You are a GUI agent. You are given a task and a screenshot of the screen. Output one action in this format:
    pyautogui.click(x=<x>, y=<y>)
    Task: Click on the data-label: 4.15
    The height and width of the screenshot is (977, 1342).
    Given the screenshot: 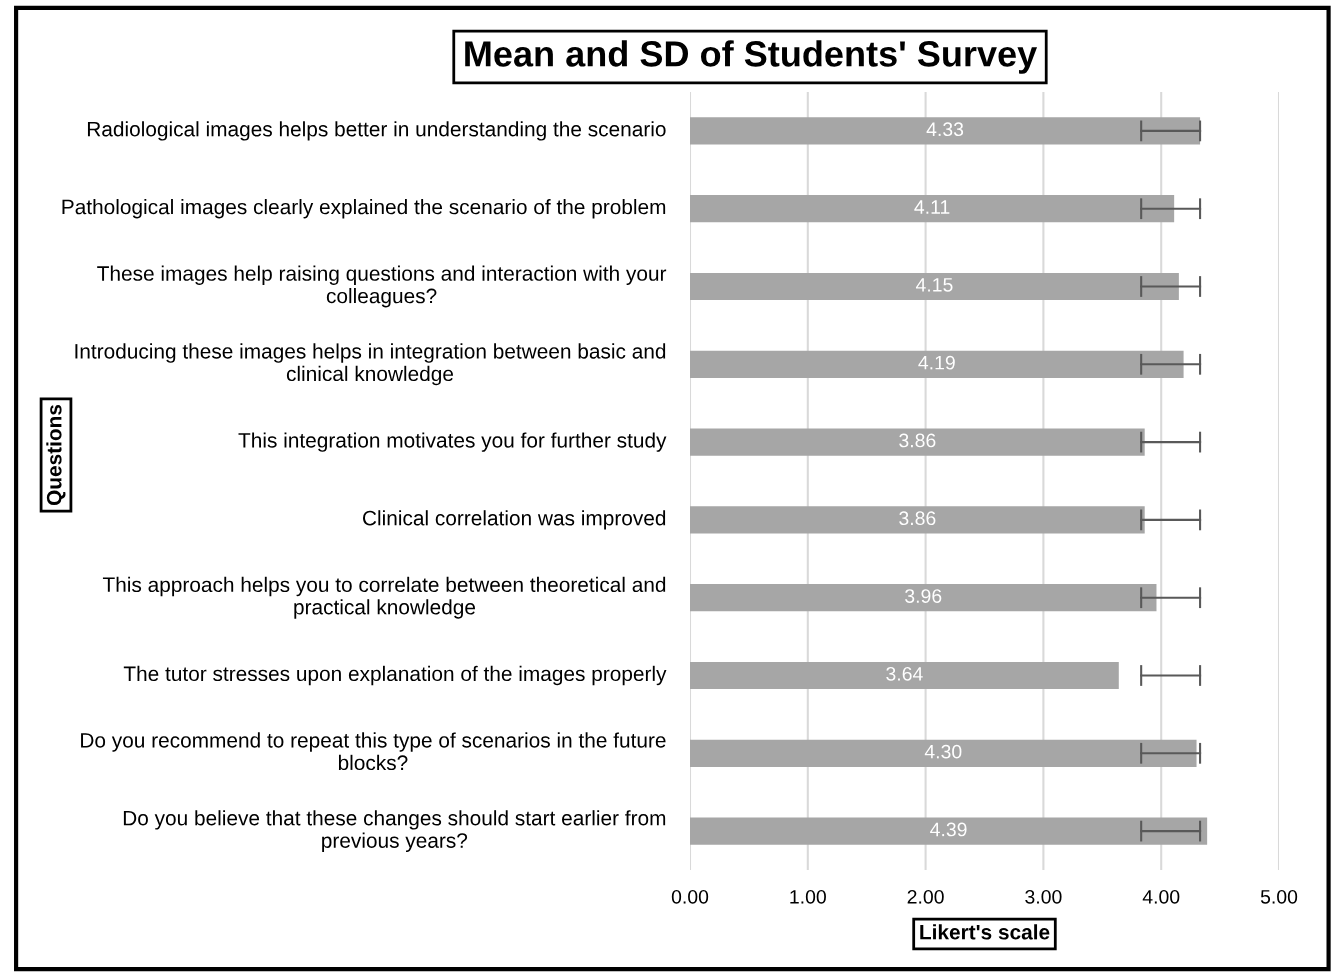 What is the action you would take?
    pyautogui.click(x=934, y=285)
    